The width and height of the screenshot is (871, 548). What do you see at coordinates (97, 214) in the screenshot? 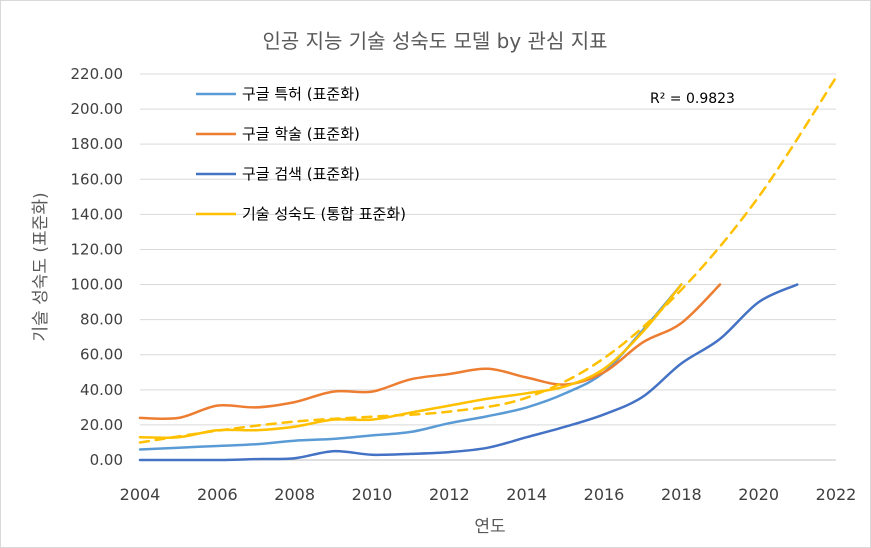
I see `y-tick-label: 140.00` at bounding box center [97, 214].